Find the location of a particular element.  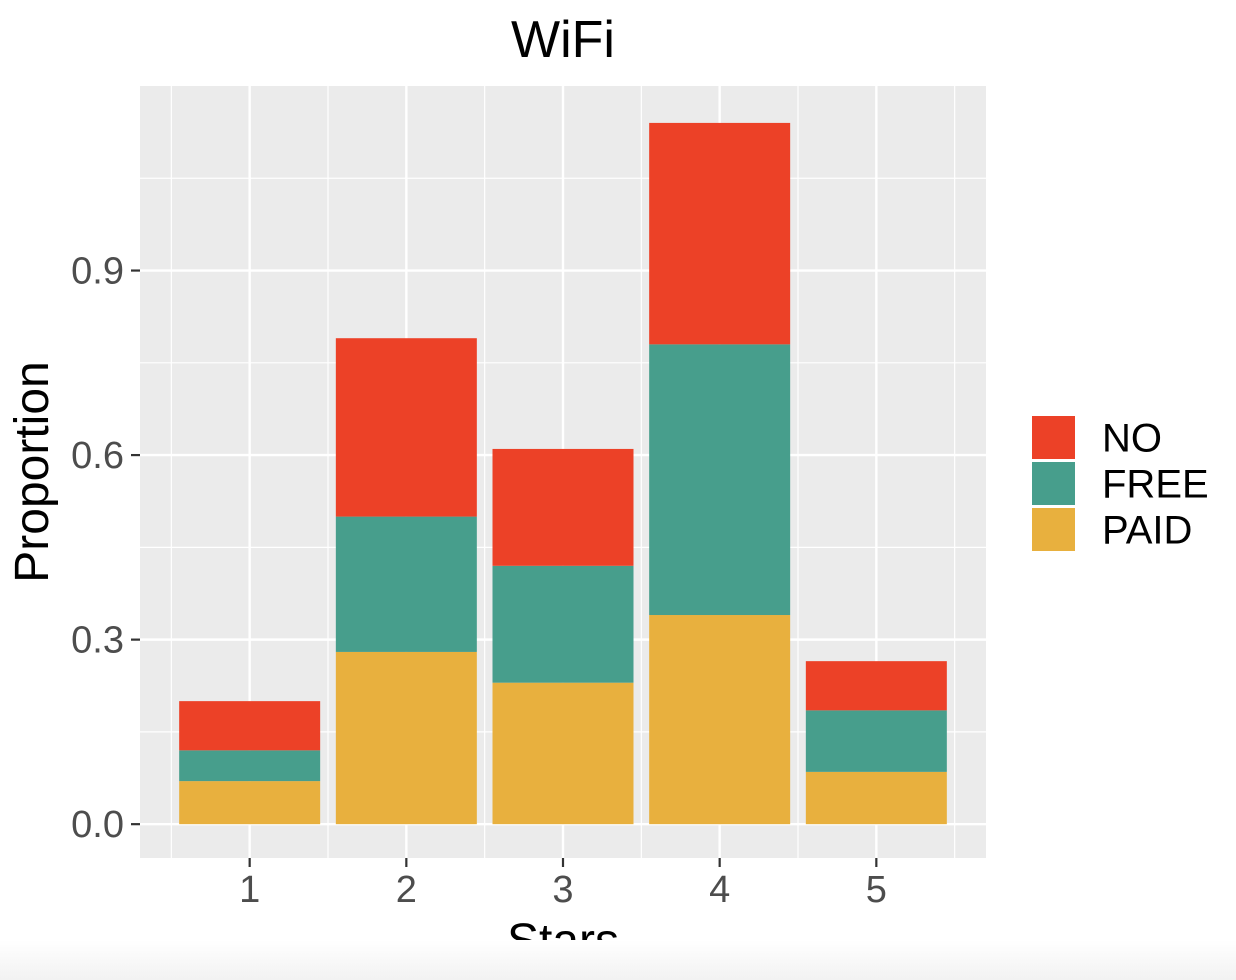

x-axis-ticks: 1 2 3 4 5 is located at coordinates (563, 884).